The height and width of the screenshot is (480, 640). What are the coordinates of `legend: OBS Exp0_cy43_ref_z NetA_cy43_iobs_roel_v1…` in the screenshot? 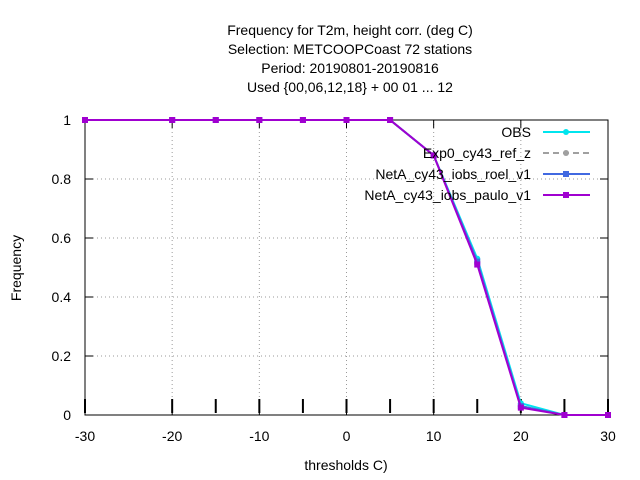 It's located at (477, 163).